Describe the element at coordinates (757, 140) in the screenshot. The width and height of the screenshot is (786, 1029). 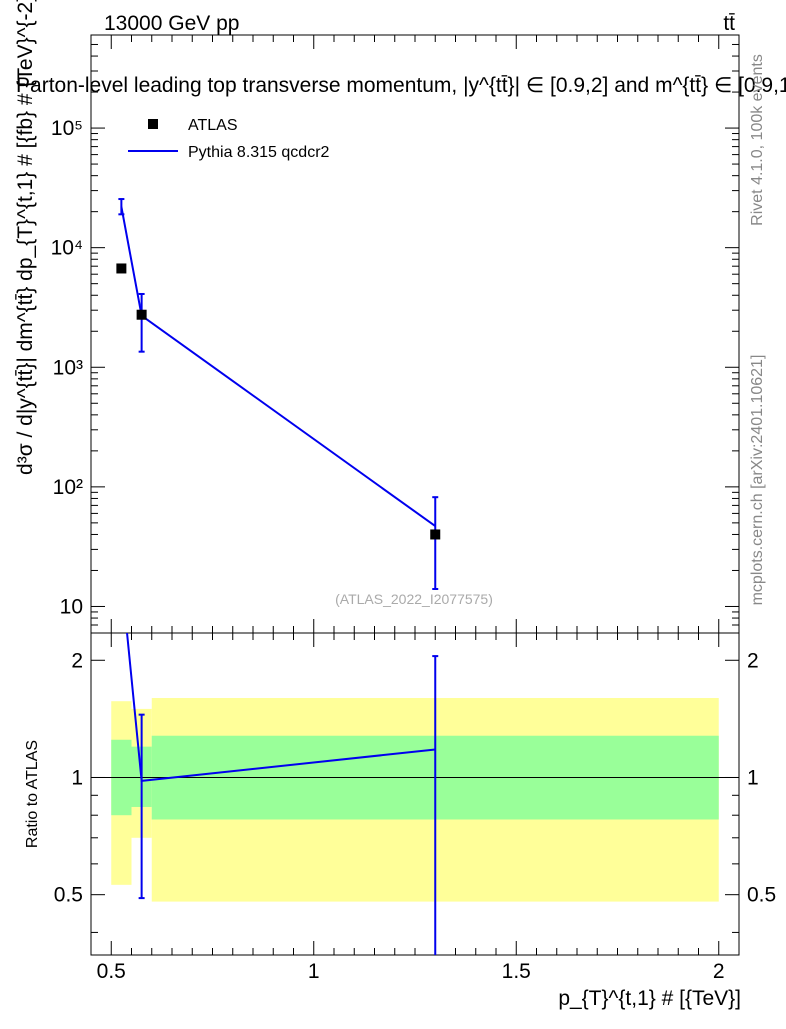
I see `rivet-label: Rivet 4.1.0, 100k events` at that location.